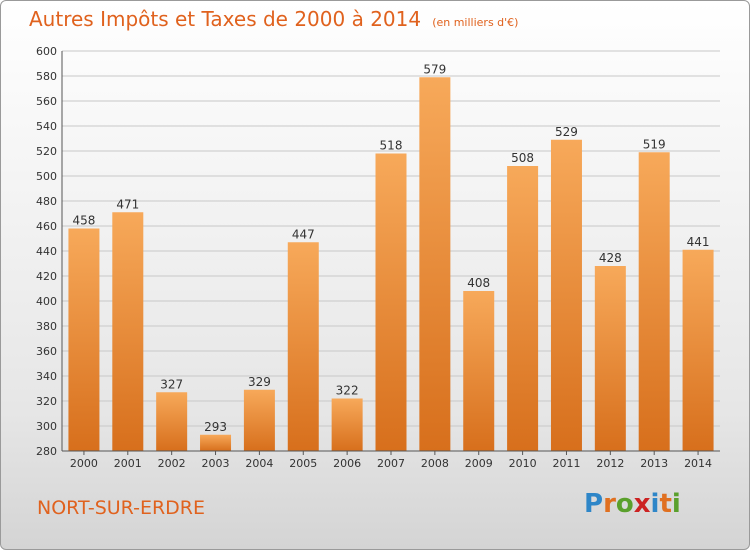  I want to click on logo-letter: P, so click(594, 504).